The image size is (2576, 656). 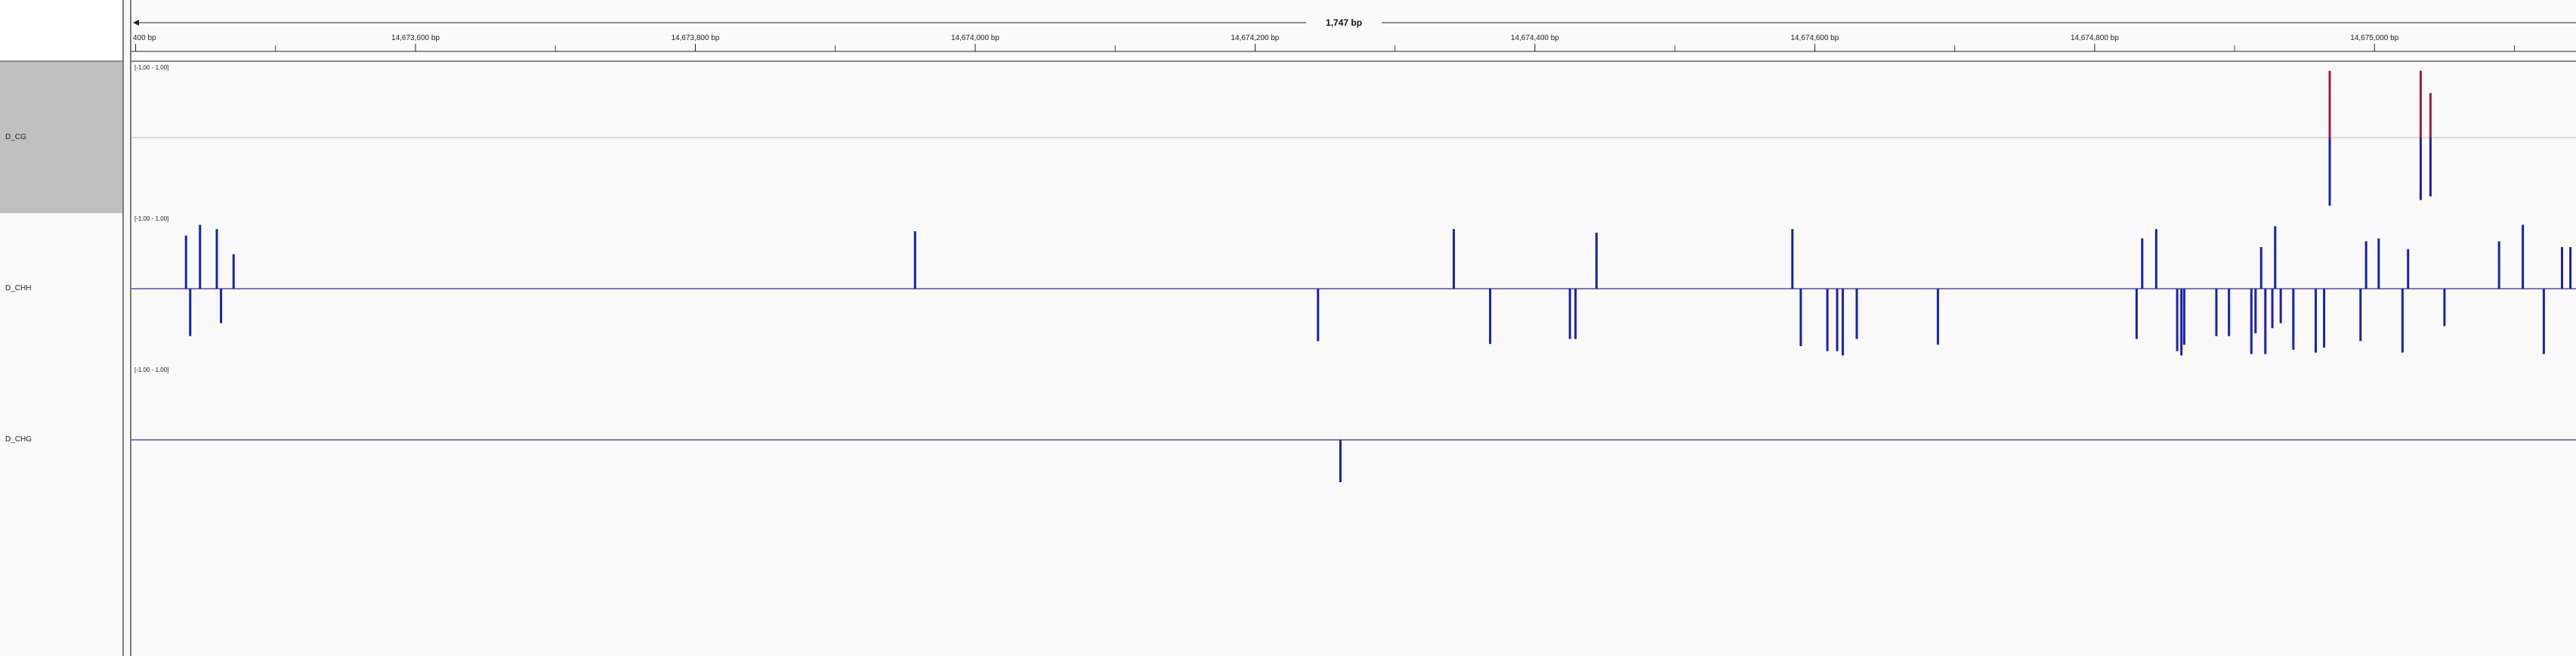 What do you see at coordinates (696, 38) in the screenshot?
I see `ruler-tick-label: 14,673,800 bp` at bounding box center [696, 38].